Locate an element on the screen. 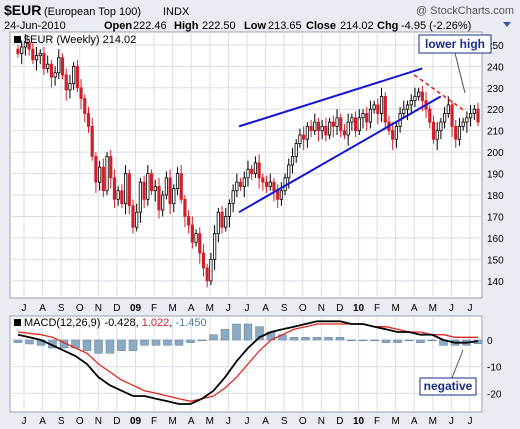 This screenshot has height=429, width=520. month-label: O is located at coordinates (80, 308).